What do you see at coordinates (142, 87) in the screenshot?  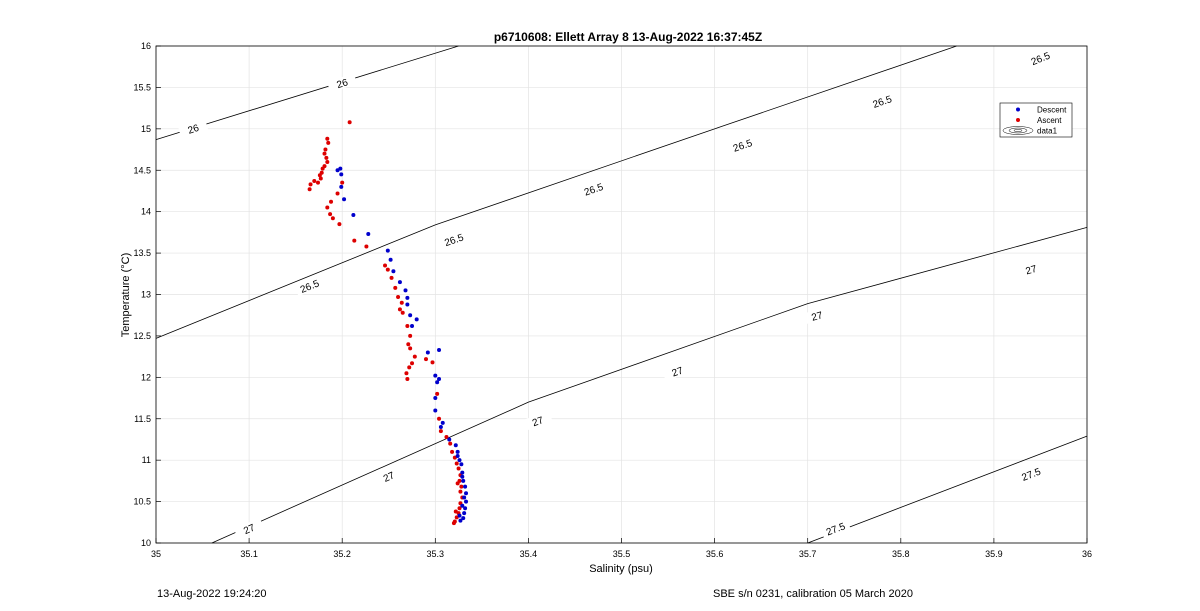 I see `y-tick-label: 15.5` at bounding box center [142, 87].